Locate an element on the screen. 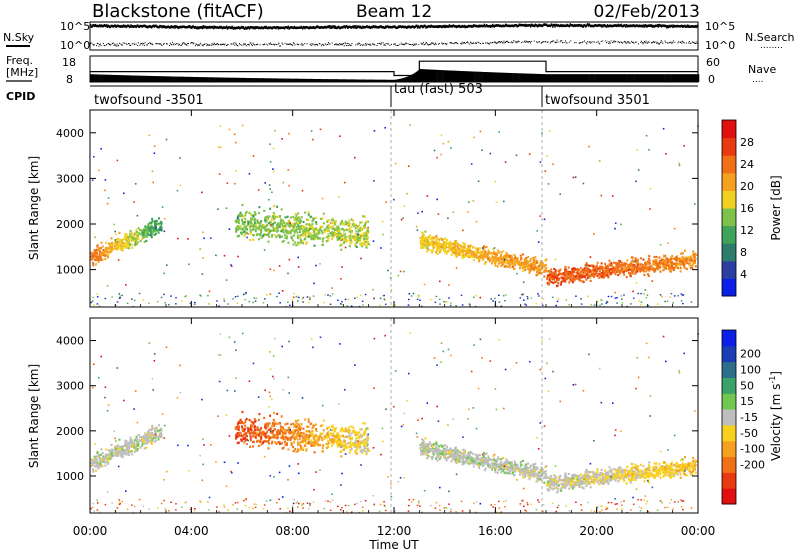 This screenshot has width=800, height=554. cpid-label: CPID is located at coordinates (20, 96).